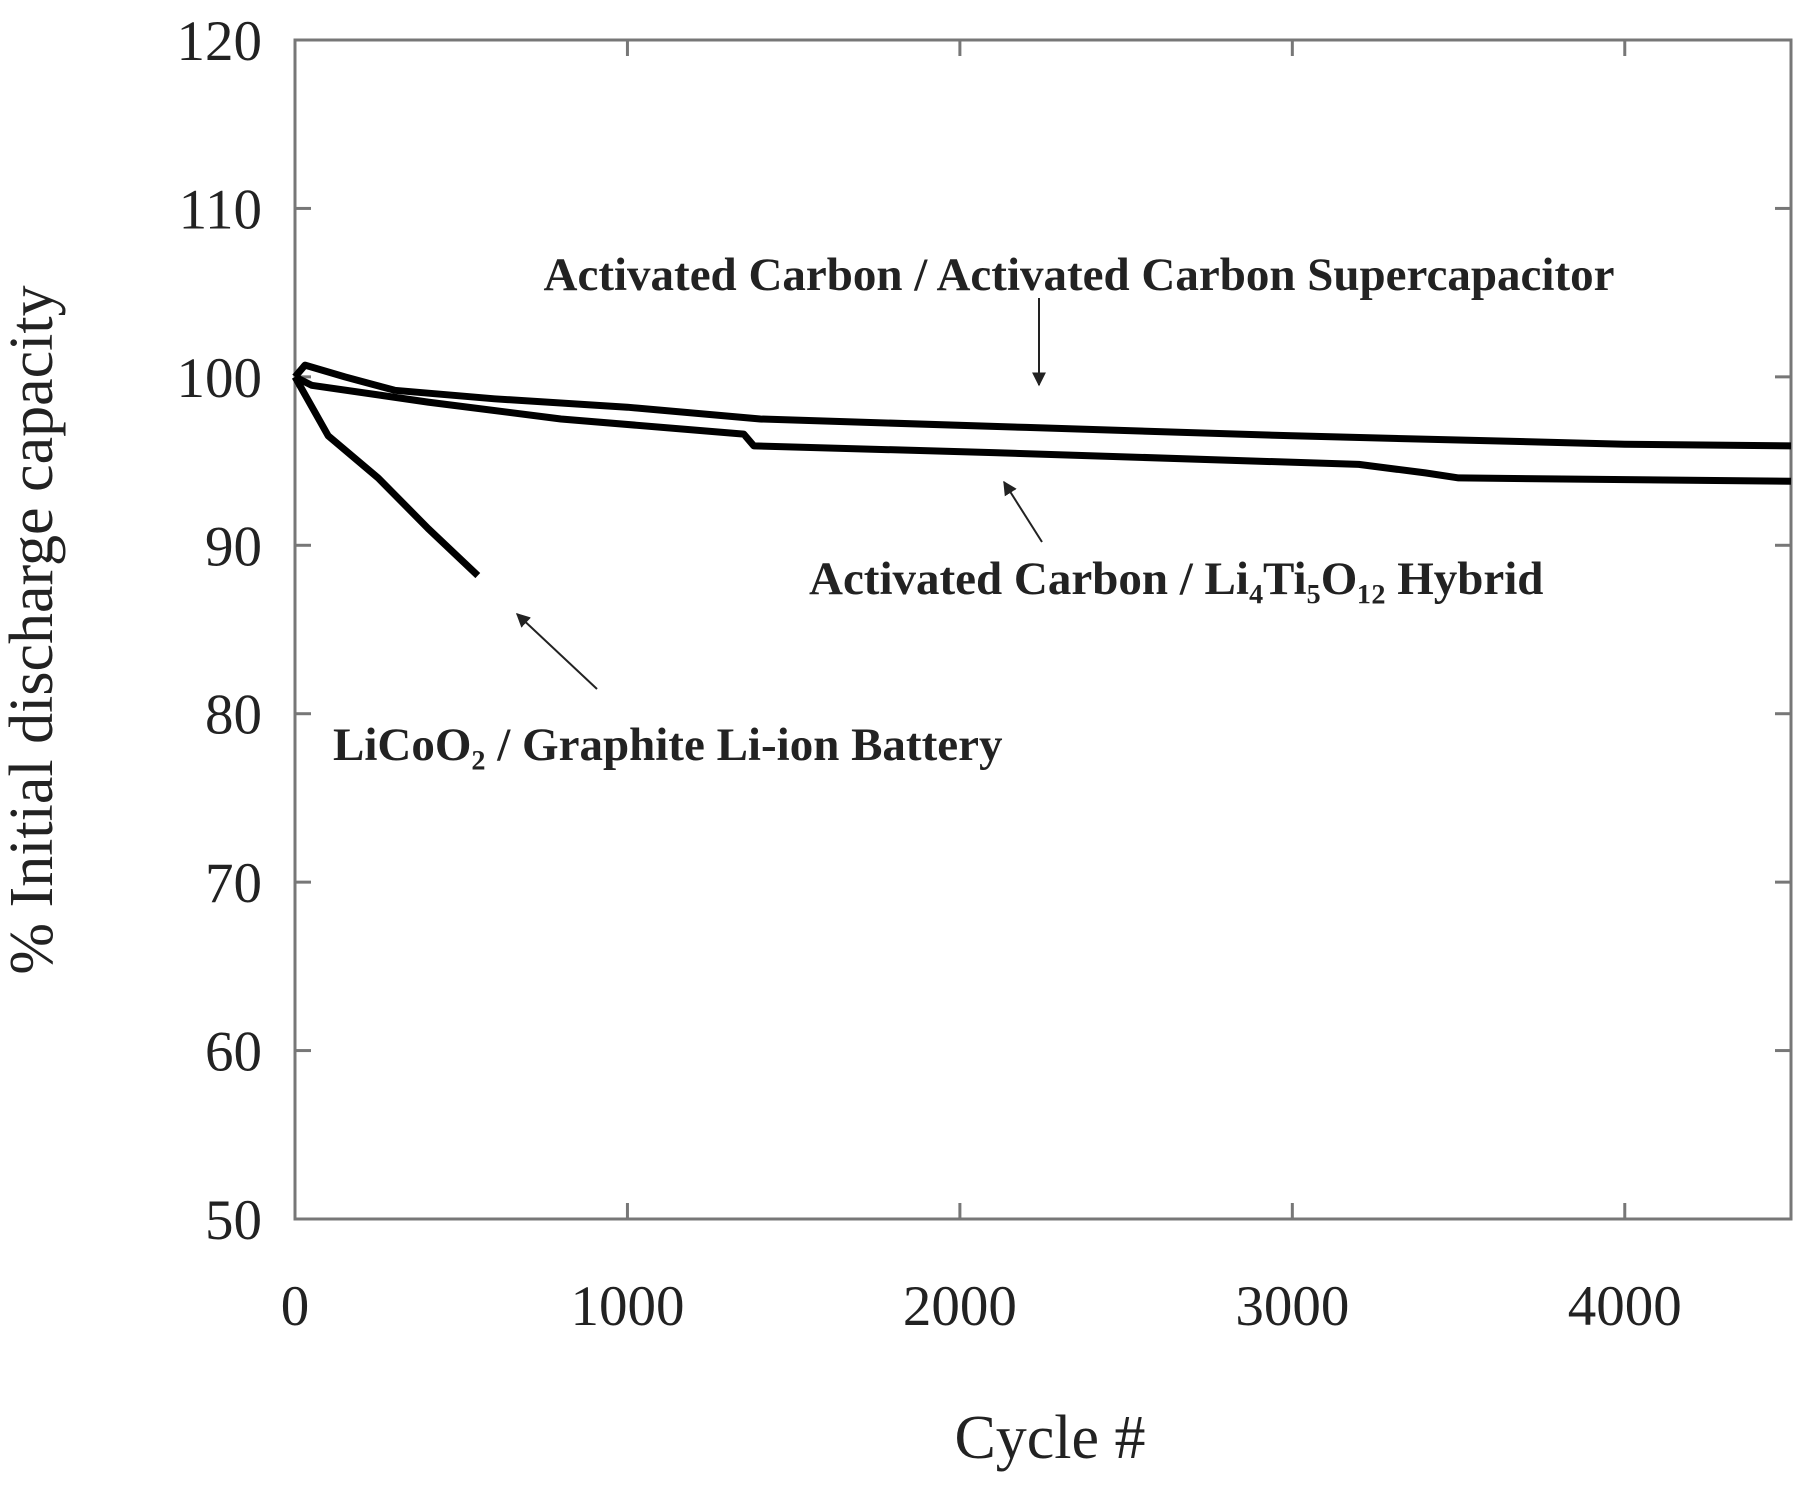  Describe the element at coordinates (295, 1306) in the screenshot. I see `x-tick-label: 0` at that location.